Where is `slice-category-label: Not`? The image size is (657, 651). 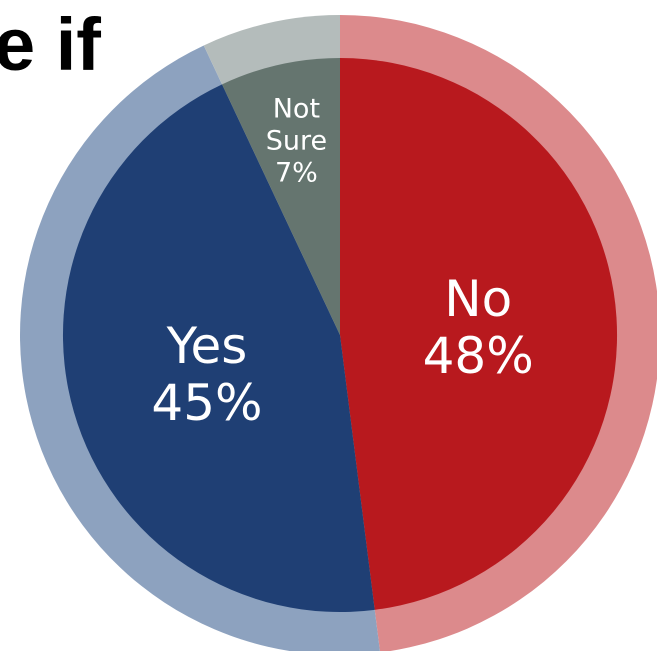 slice-category-label: Not is located at coordinates (296, 109).